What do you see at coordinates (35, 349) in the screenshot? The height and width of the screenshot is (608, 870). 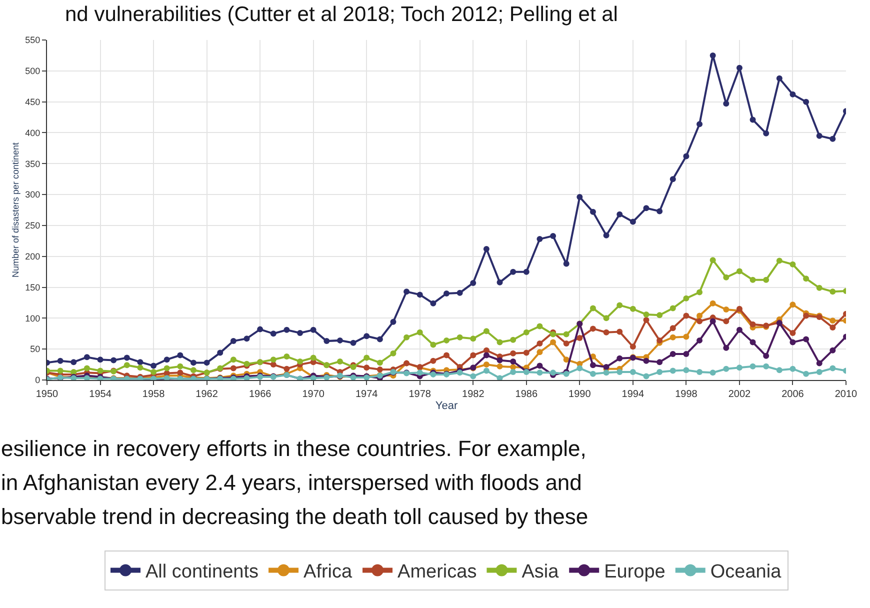 I see `y-tick-label: 50` at bounding box center [35, 349].